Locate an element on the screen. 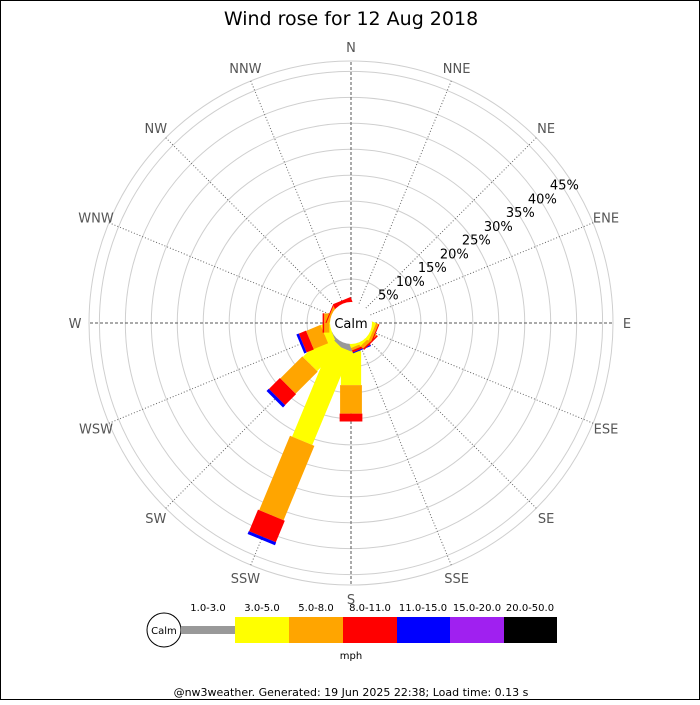 The image size is (700, 705). direction-label-E: E is located at coordinates (627, 324).